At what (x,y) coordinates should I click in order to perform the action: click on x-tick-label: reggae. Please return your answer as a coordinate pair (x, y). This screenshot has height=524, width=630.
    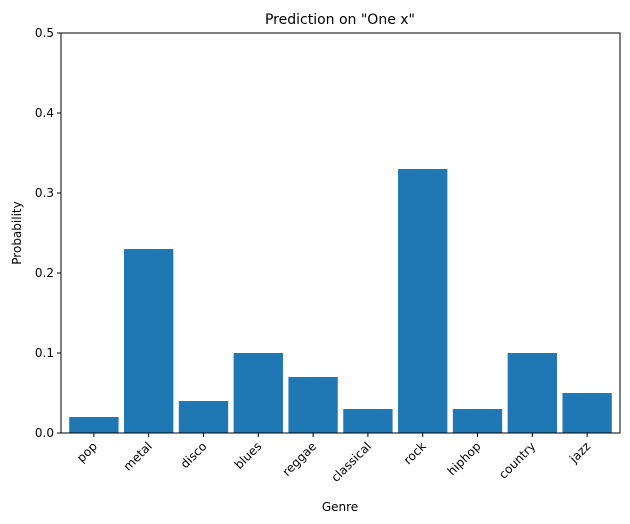
    Looking at the image, I should click on (300, 459).